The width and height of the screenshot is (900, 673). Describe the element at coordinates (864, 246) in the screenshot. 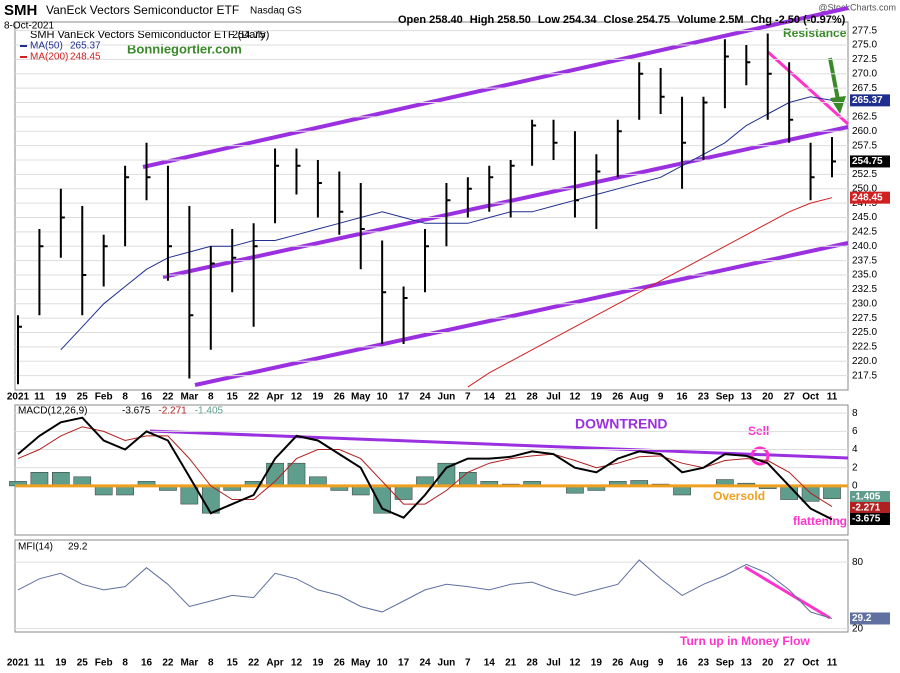

I see `y-tick-label: 240.0` at that location.